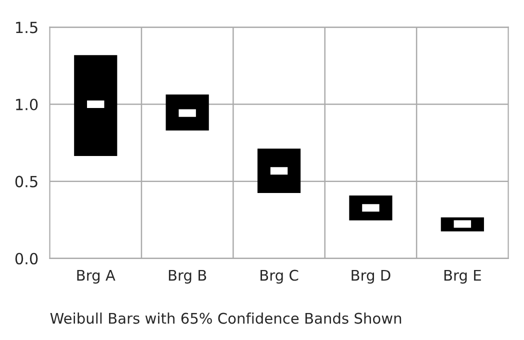 Image resolution: width=524 pixels, height=340 pixels. Describe the element at coordinates (96, 277) in the screenshot. I see `x-tick-label: Brg A` at that location.